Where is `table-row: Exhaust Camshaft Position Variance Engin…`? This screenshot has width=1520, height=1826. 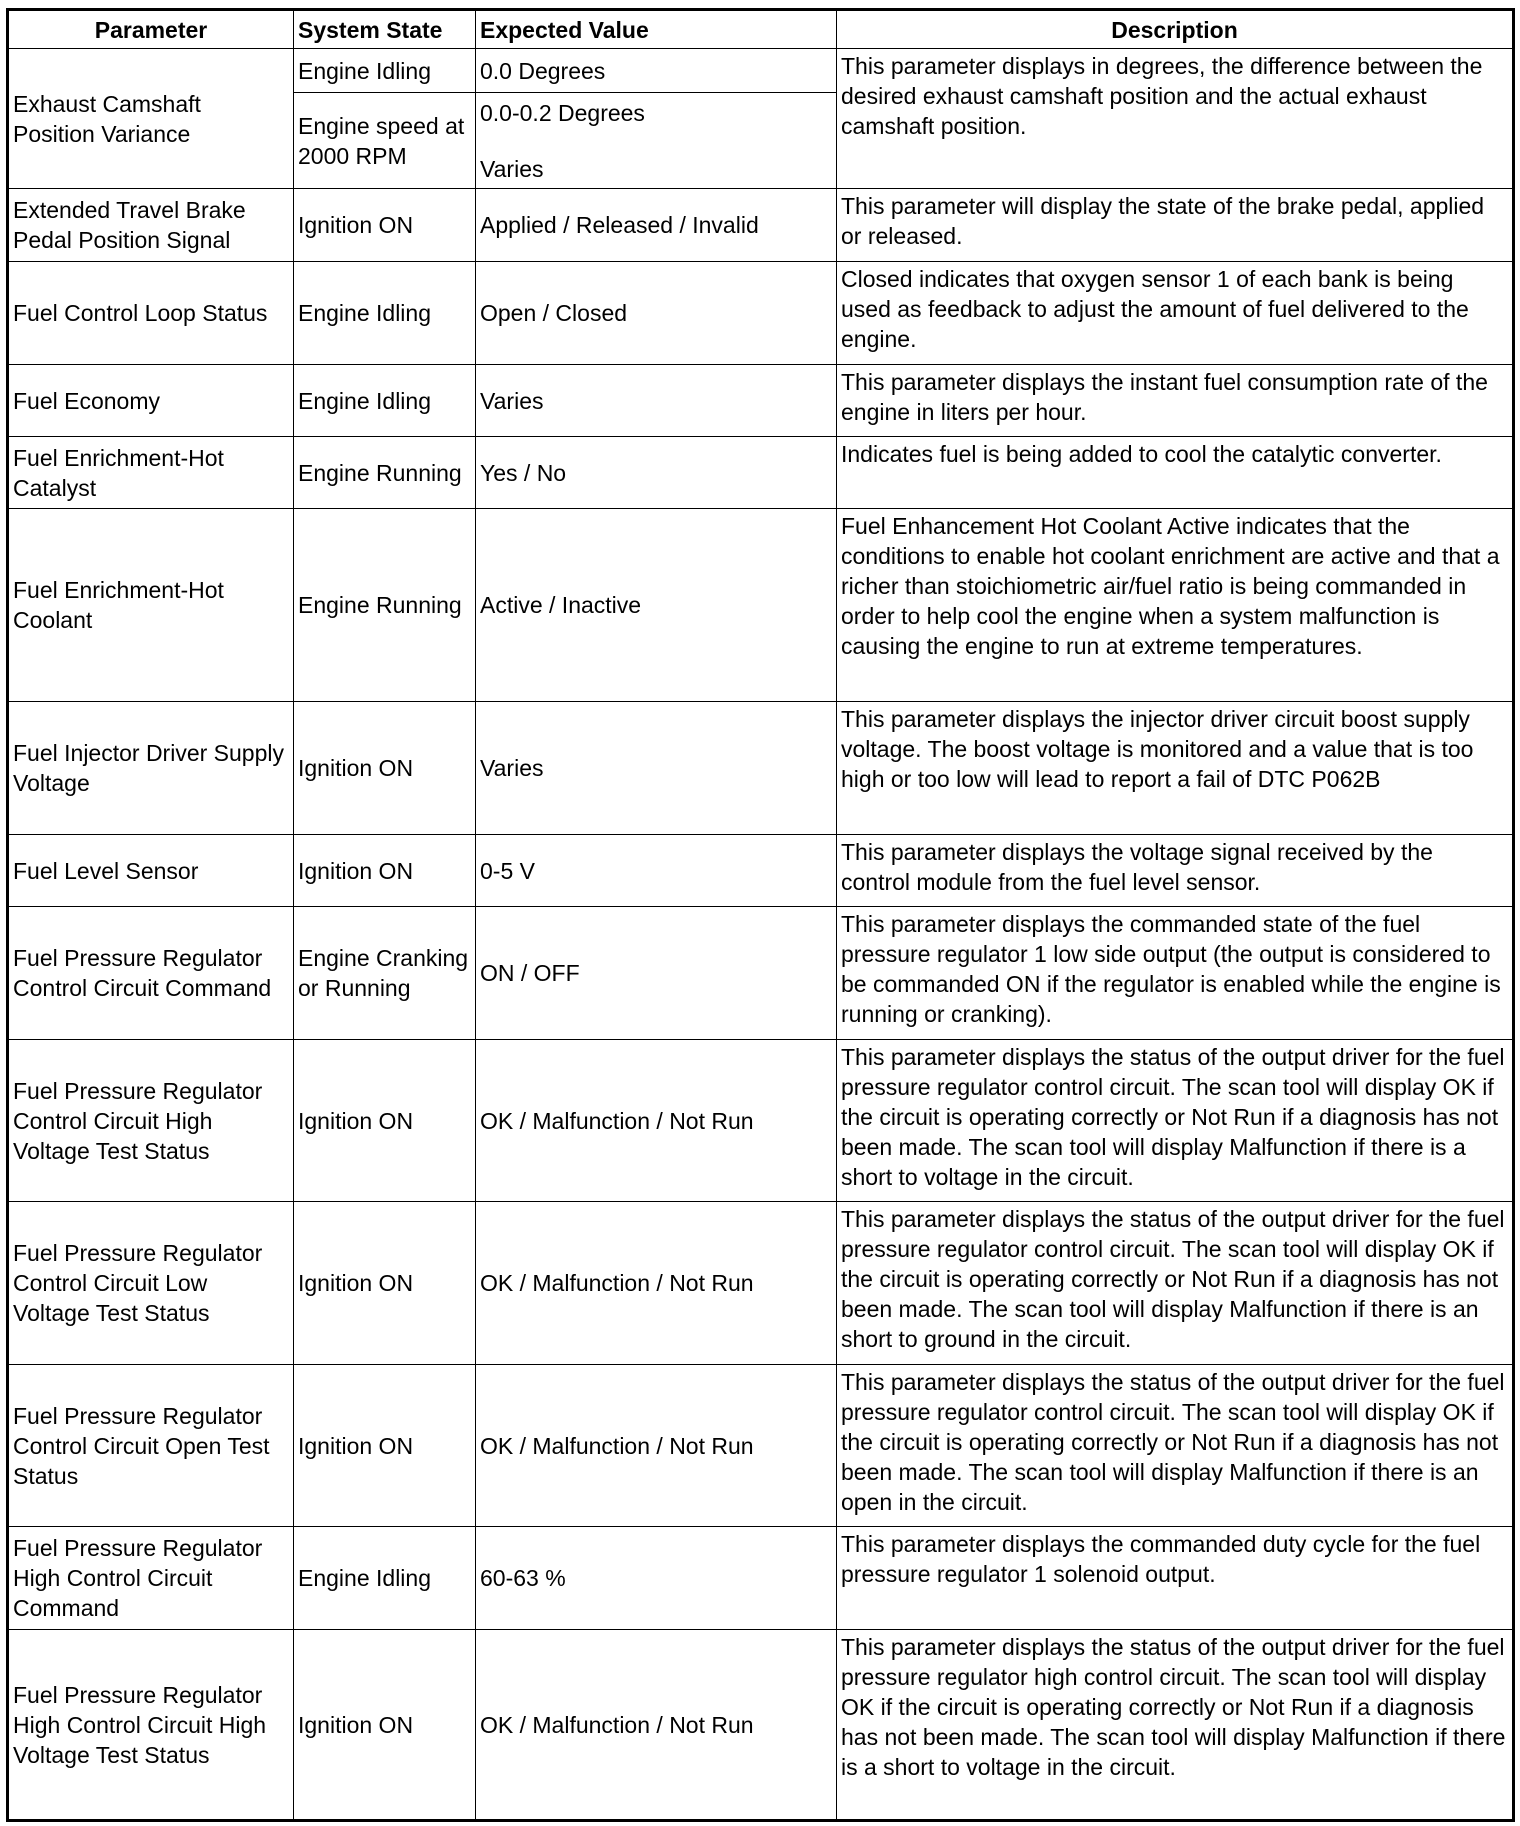 table-row: Exhaust Camshaft Position Variance Engin… is located at coordinates (760, 118).